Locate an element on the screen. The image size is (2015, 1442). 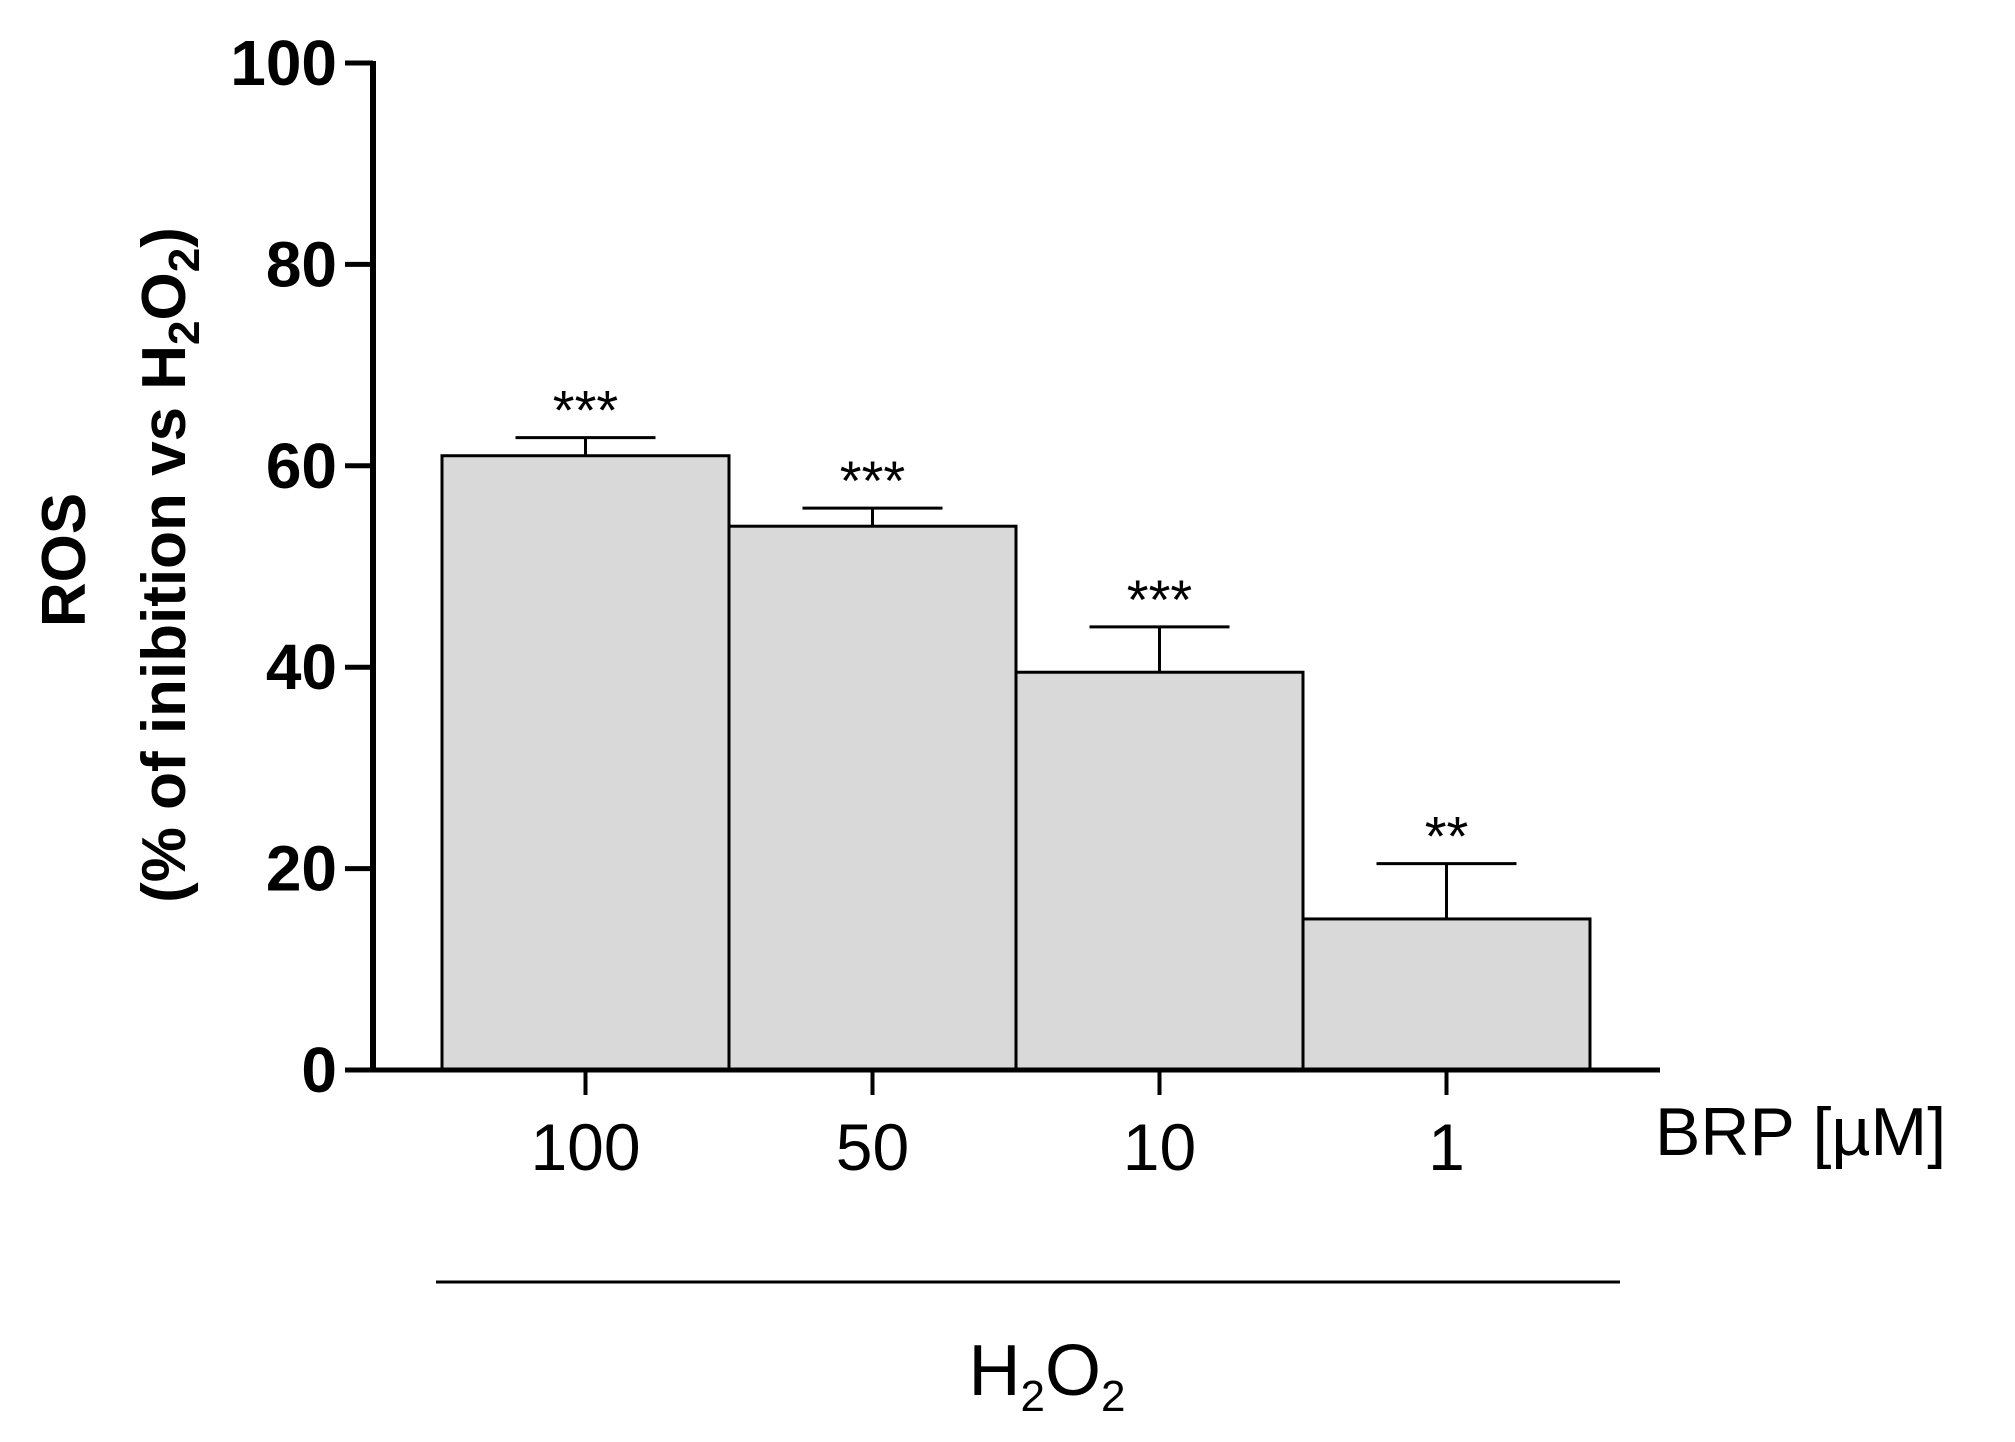
y-tick-label: 20 is located at coordinates (301, 869).